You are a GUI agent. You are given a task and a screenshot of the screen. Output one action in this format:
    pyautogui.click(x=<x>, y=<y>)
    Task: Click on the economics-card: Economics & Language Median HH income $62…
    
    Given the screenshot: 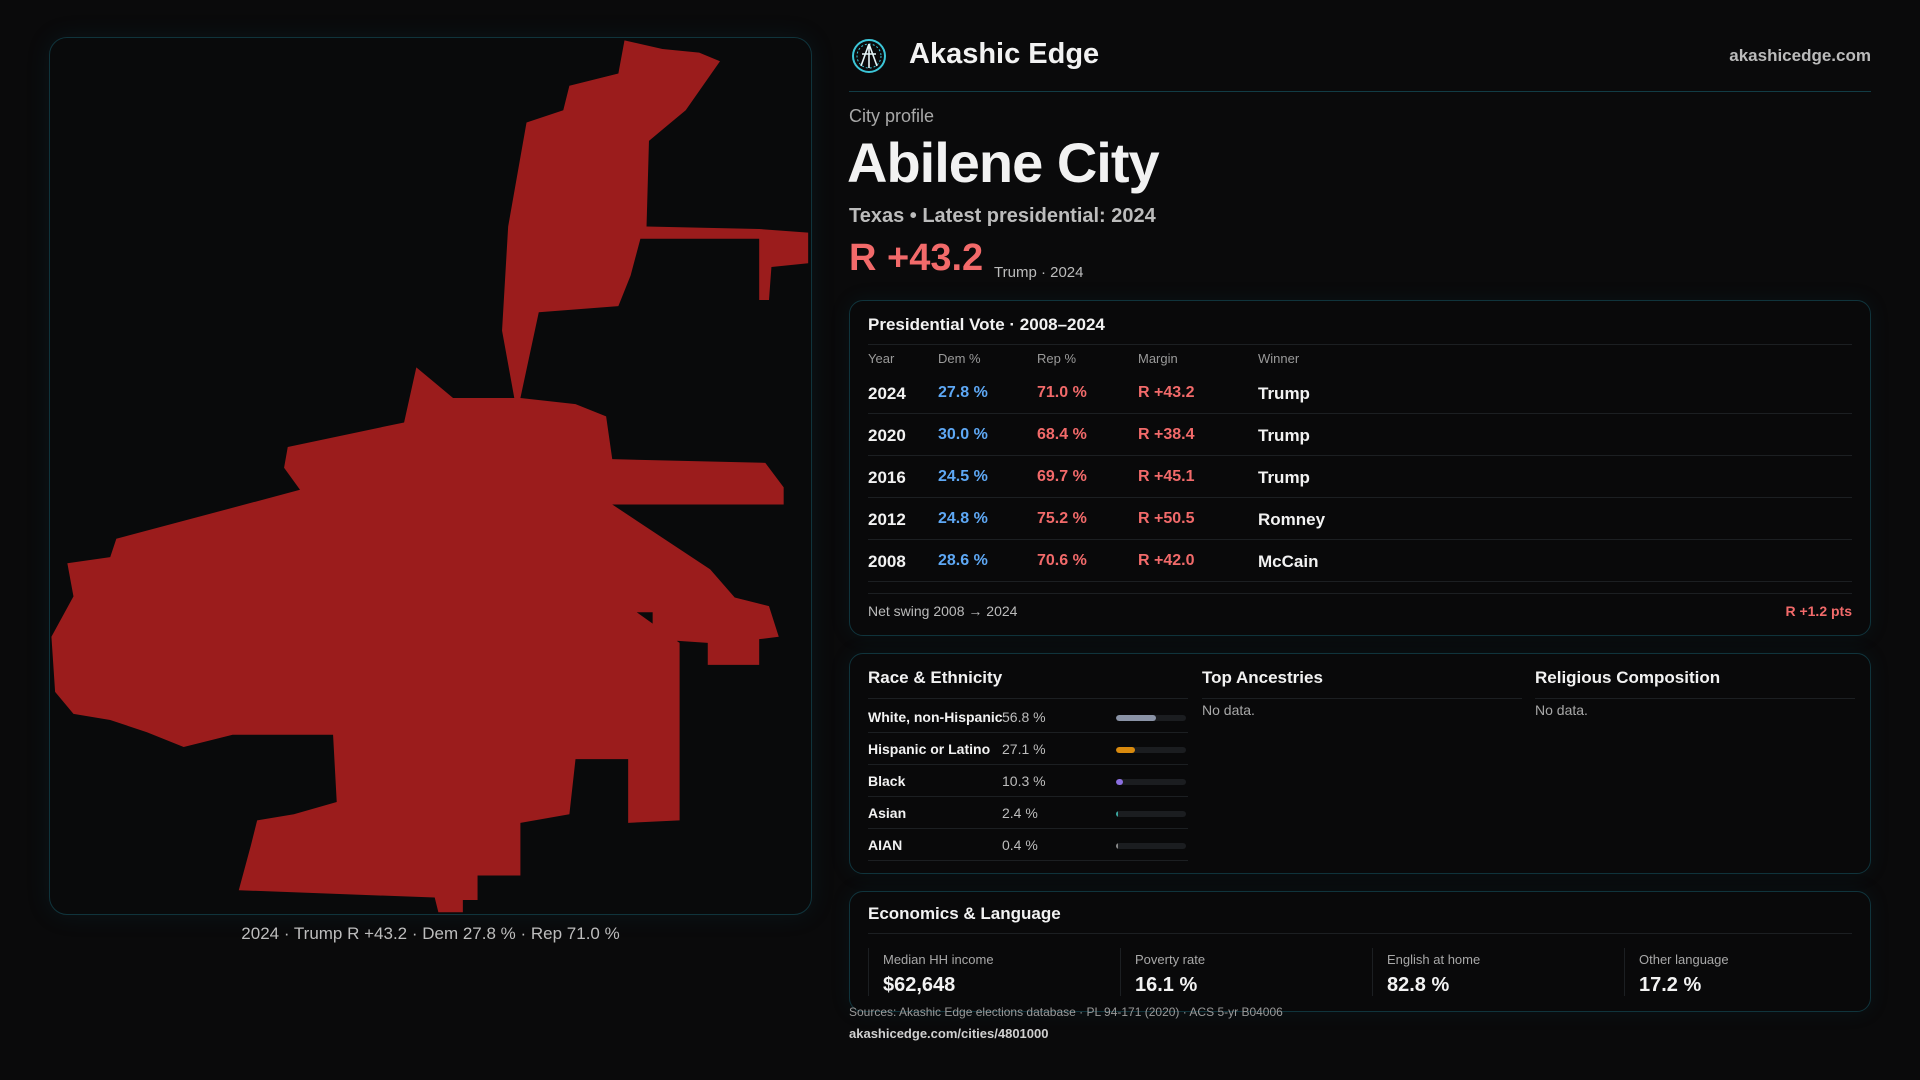 What is the action you would take?
    pyautogui.click(x=1360, y=951)
    